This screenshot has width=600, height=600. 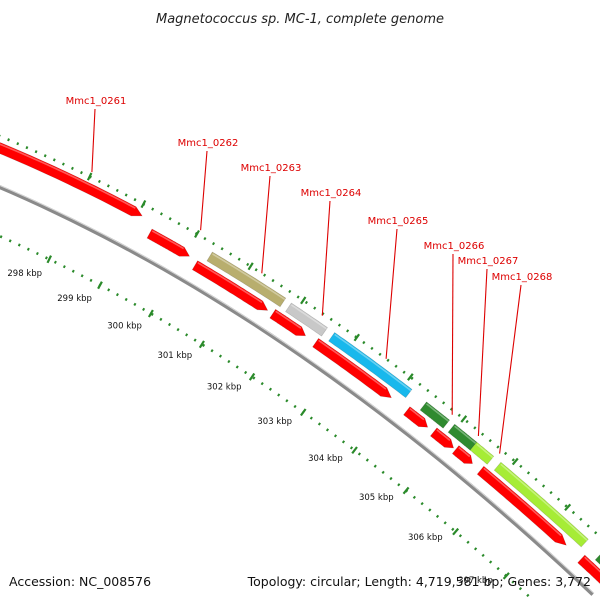 What do you see at coordinates (352, 364) in the screenshot?
I see `feature-red-arrow-5-shine` at bounding box center [352, 364].